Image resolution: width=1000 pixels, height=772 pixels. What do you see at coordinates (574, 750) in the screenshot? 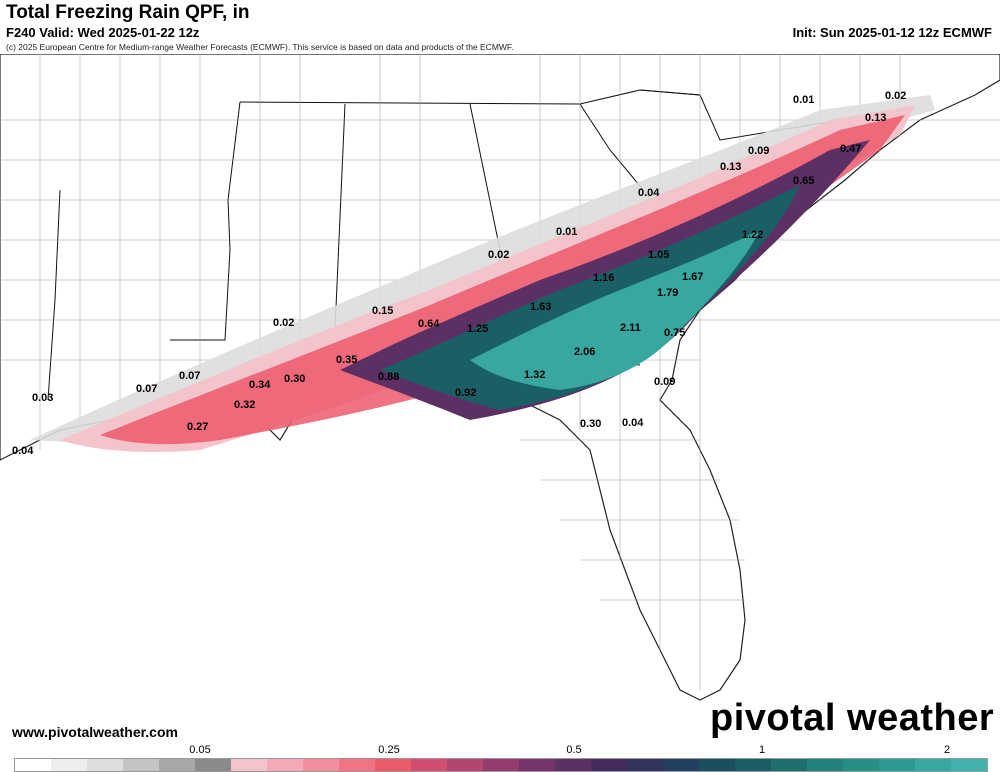
I see `colorbar-tick-label: 0.5` at bounding box center [574, 750].